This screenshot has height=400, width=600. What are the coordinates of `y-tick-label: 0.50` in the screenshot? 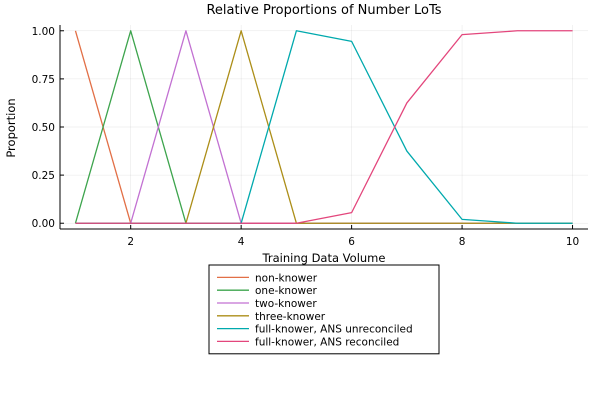 It's located at (43, 128).